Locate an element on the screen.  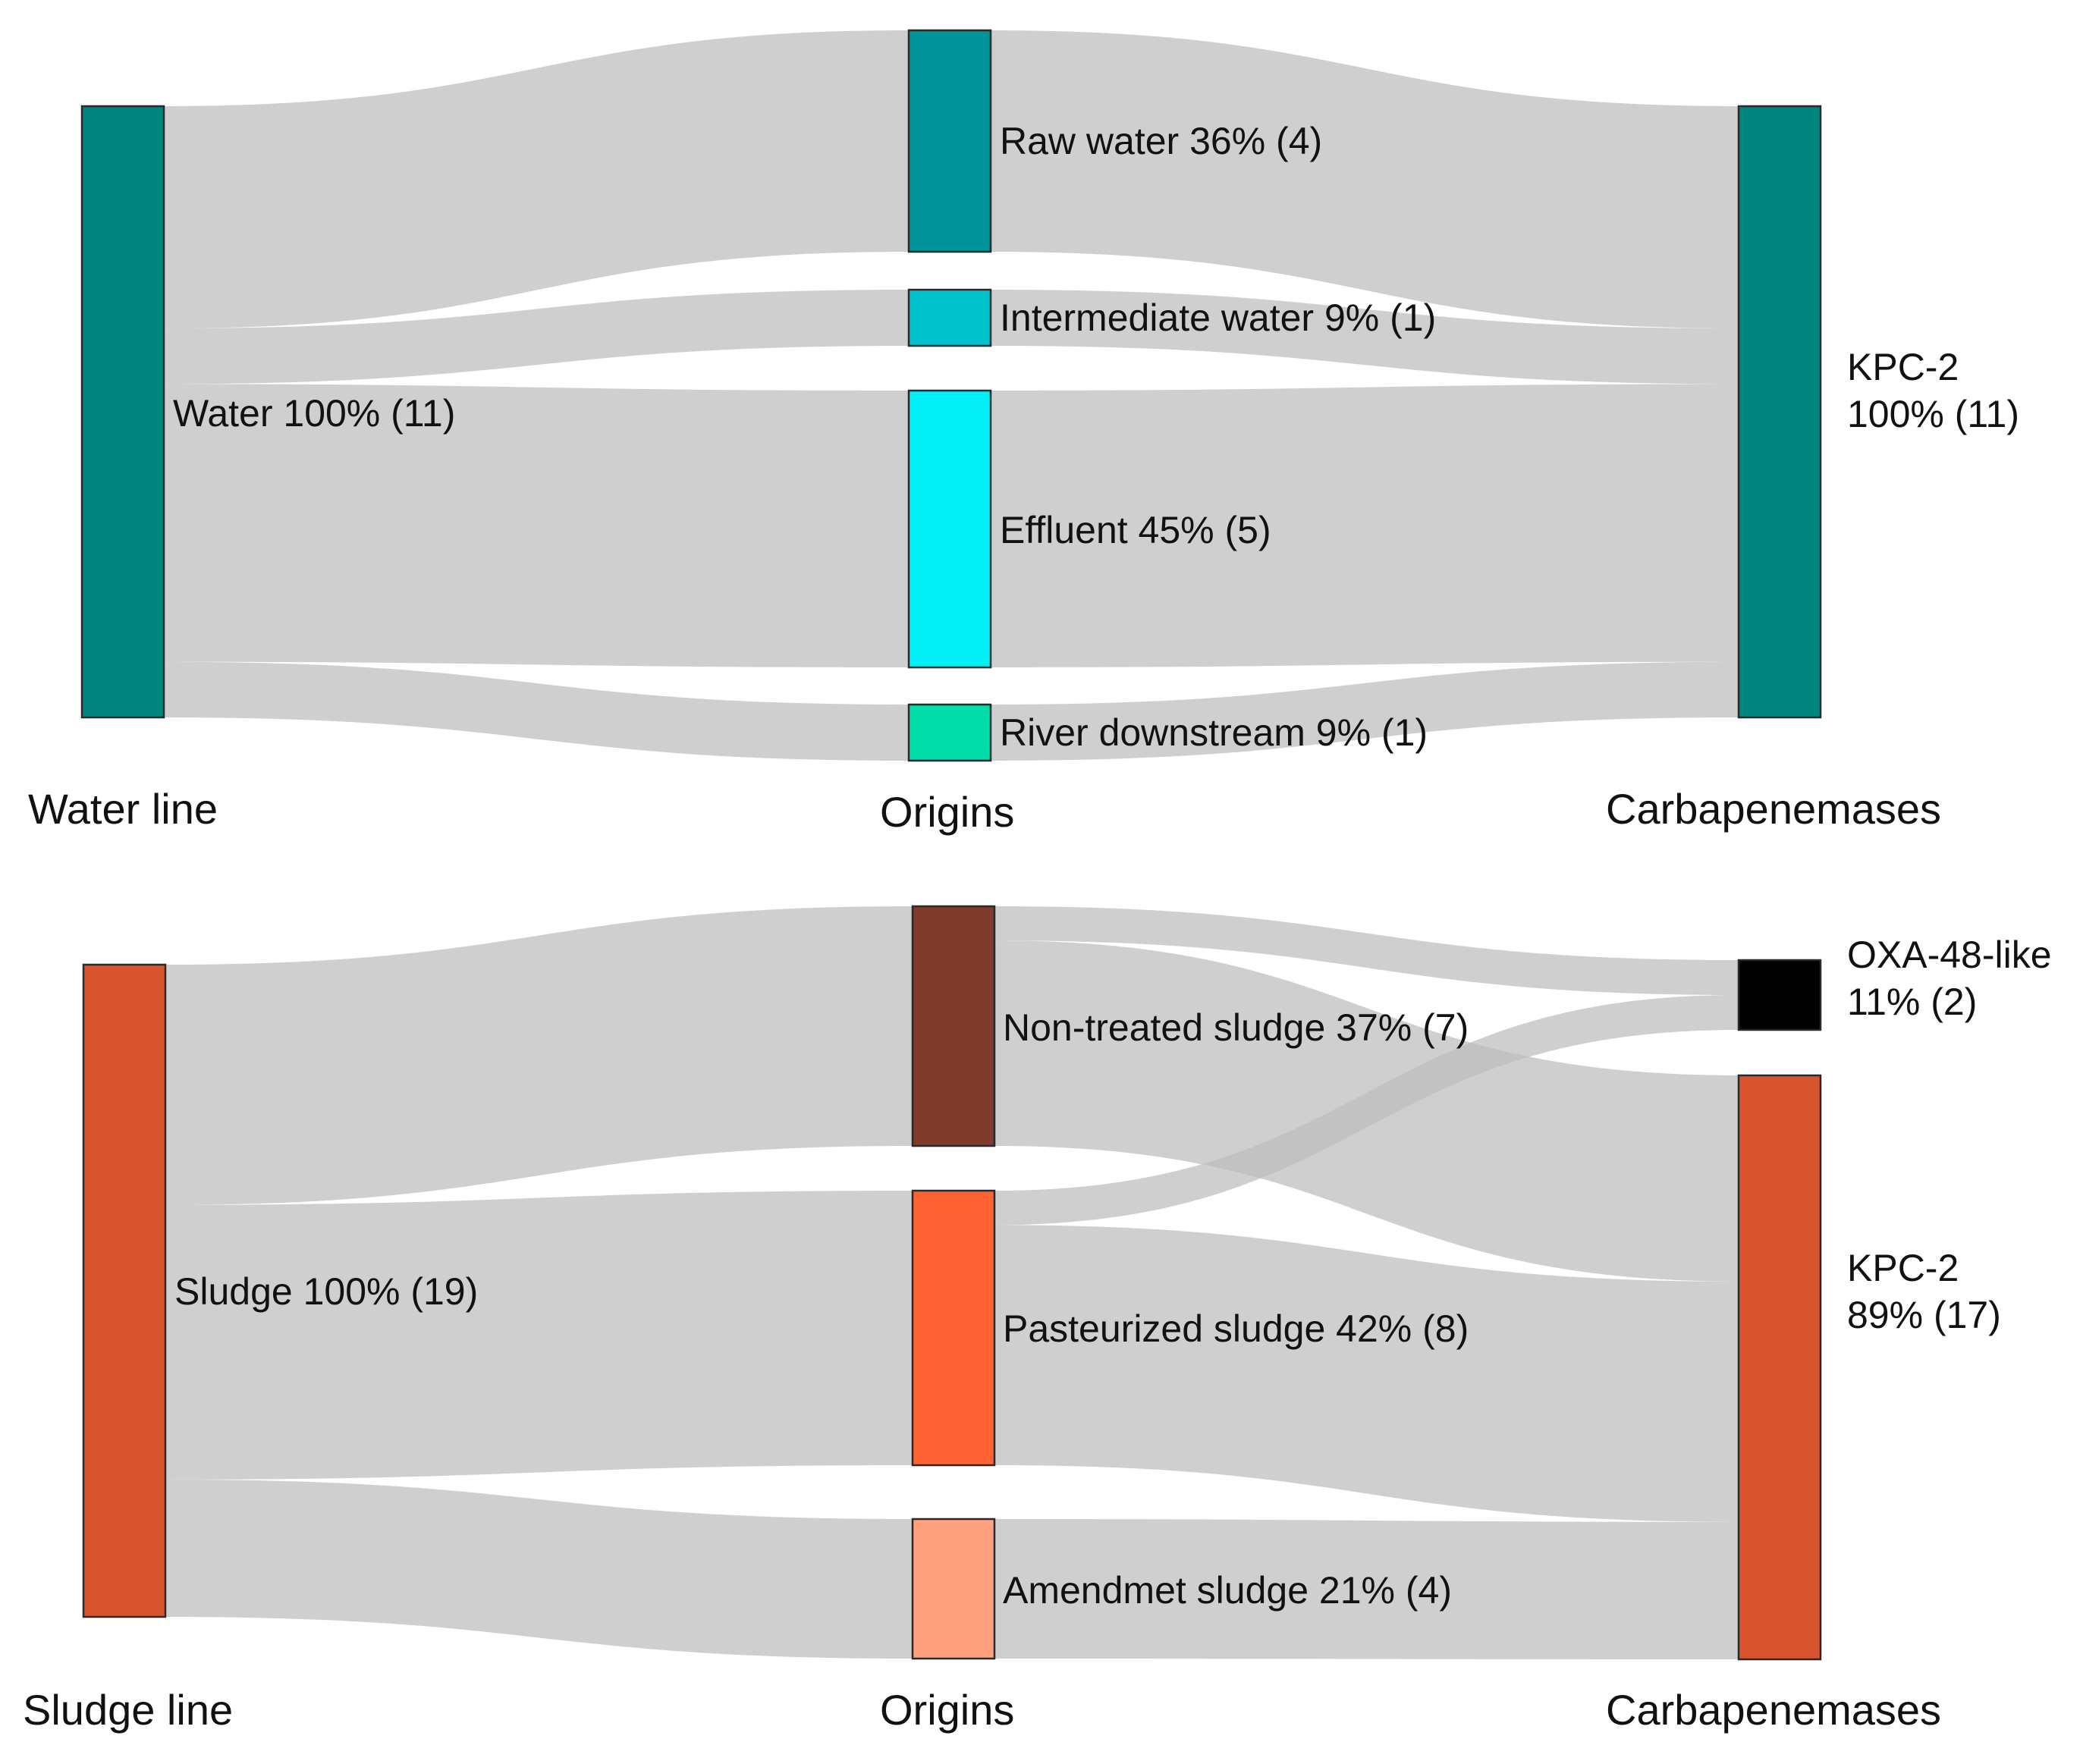
label-non_treated_sludge-0: Non-treated sludge 37% (7) is located at coordinates (1236, 1027).